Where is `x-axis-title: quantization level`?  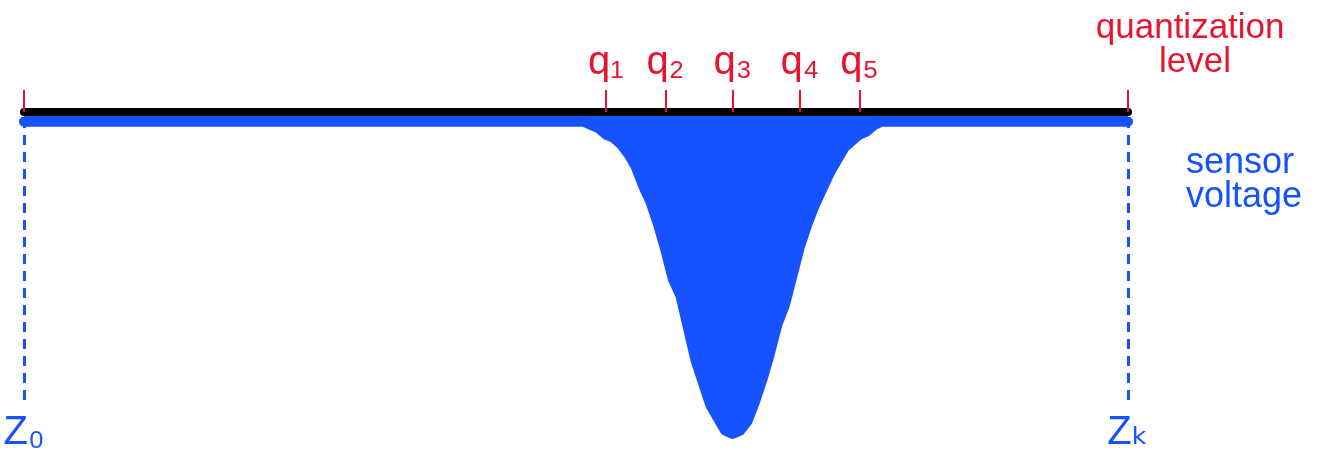 x-axis-title: quantization level is located at coordinates (1195, 42).